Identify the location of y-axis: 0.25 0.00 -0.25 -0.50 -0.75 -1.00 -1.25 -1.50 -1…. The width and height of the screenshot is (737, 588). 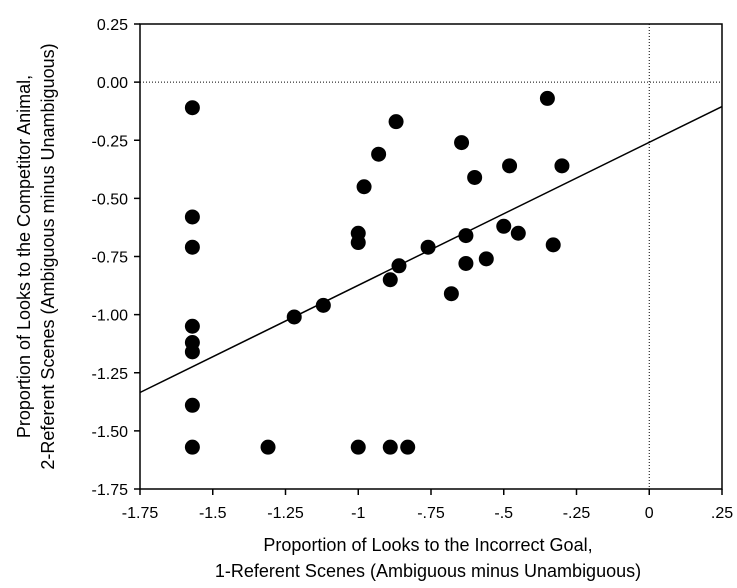
(116, 258).